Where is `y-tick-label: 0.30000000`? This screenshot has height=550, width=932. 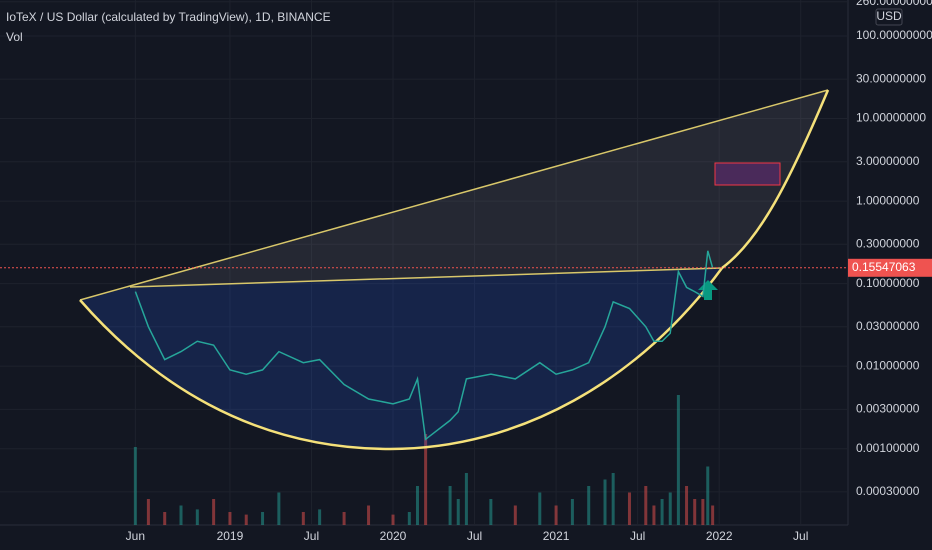
y-tick-label: 0.30000000 is located at coordinates (888, 243).